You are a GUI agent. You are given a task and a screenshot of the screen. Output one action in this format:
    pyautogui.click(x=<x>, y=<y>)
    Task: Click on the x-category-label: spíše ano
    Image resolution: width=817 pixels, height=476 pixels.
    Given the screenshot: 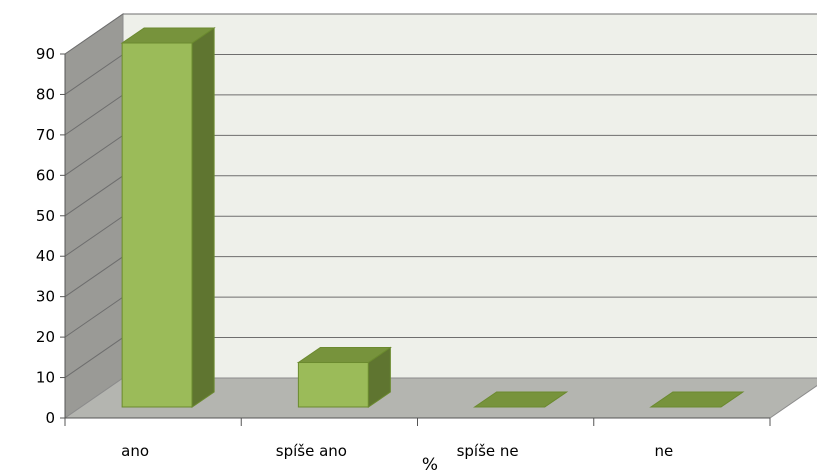 What is the action you would take?
    pyautogui.click(x=311, y=451)
    